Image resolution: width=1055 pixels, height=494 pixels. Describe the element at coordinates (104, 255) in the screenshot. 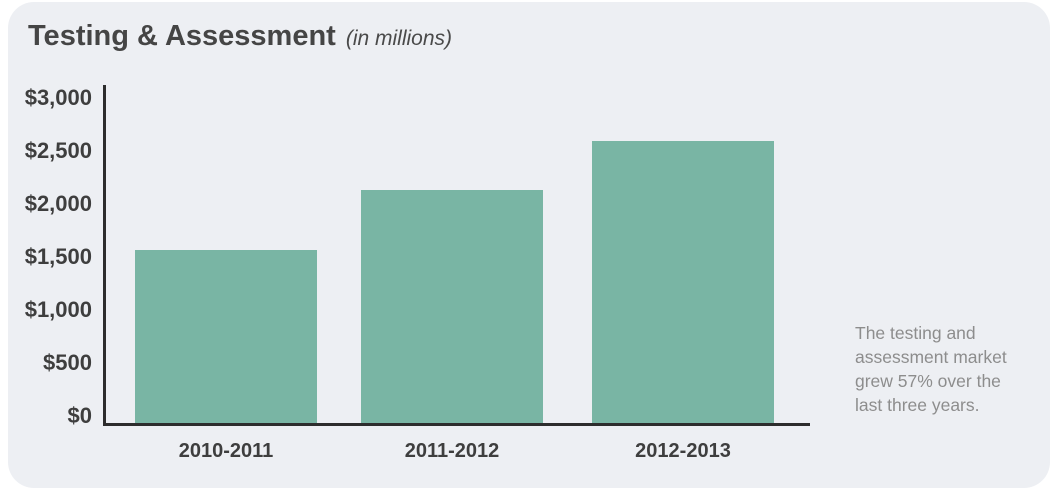

I see `y-axis-line` at that location.